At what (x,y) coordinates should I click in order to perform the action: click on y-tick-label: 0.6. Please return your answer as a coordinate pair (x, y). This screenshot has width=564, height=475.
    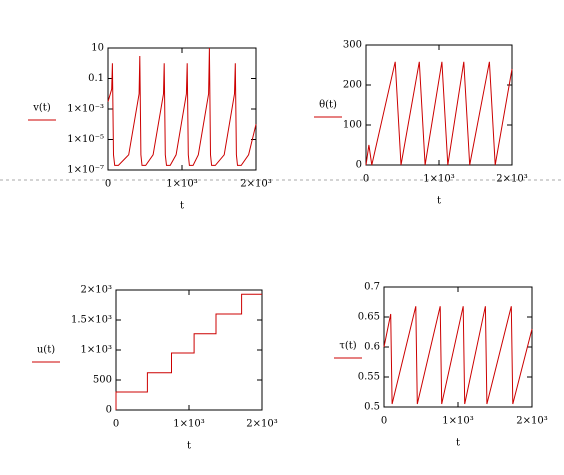
    Looking at the image, I should click on (372, 347).